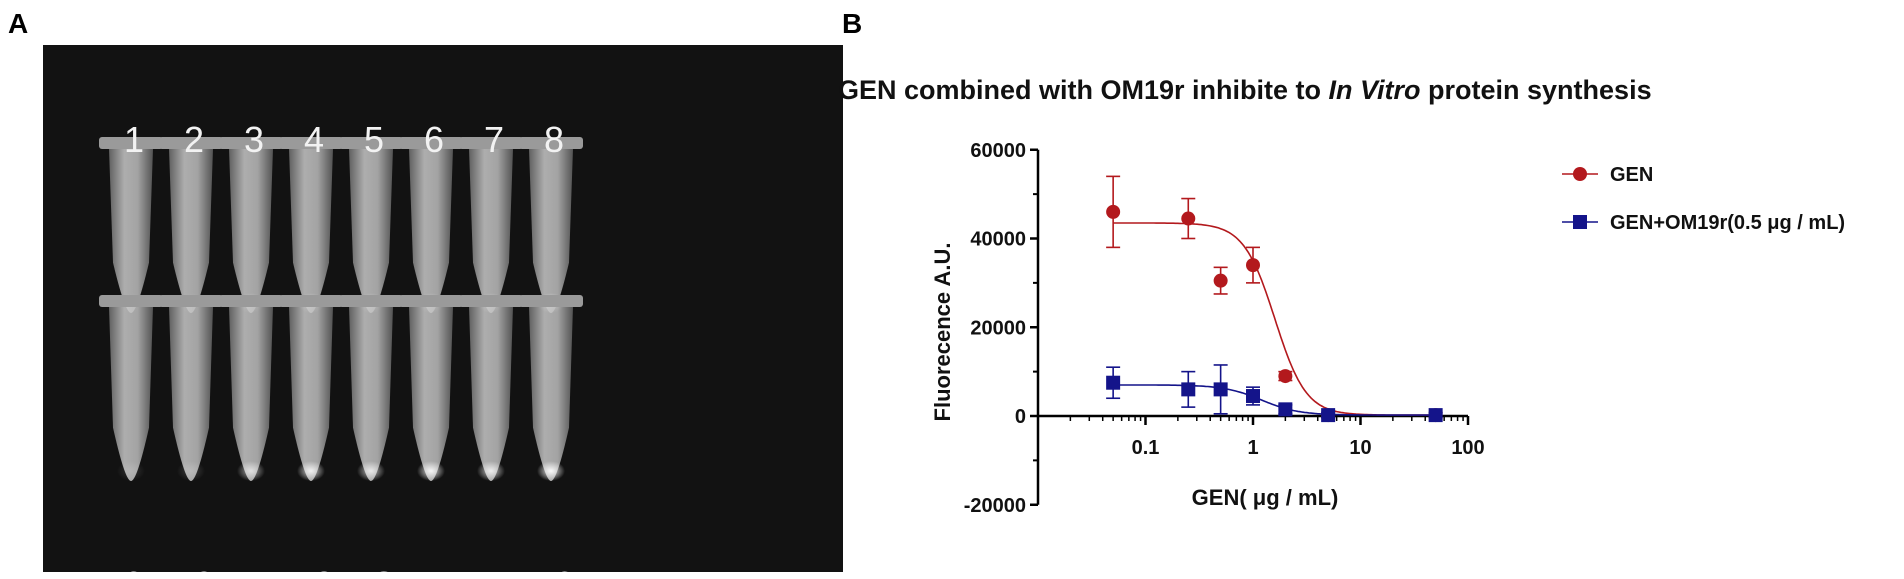  Describe the element at coordinates (852, 23) in the screenshot. I see `panel-b-letter: B` at that location.